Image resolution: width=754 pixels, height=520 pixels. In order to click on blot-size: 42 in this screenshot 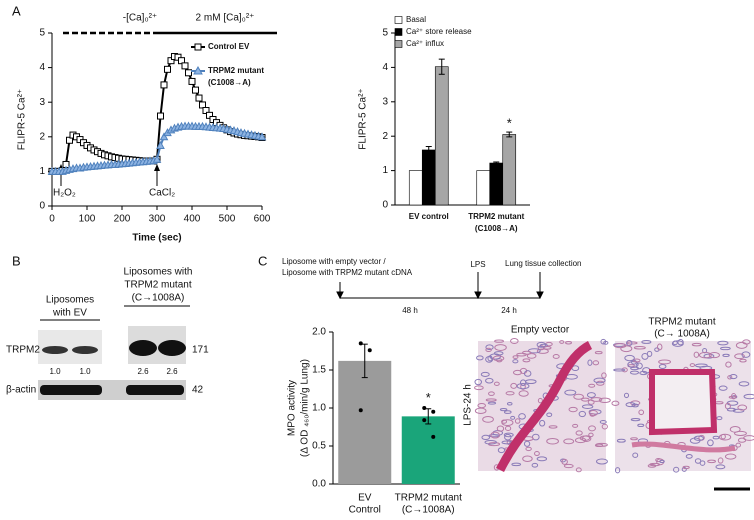, I will do `click(198, 390)`.